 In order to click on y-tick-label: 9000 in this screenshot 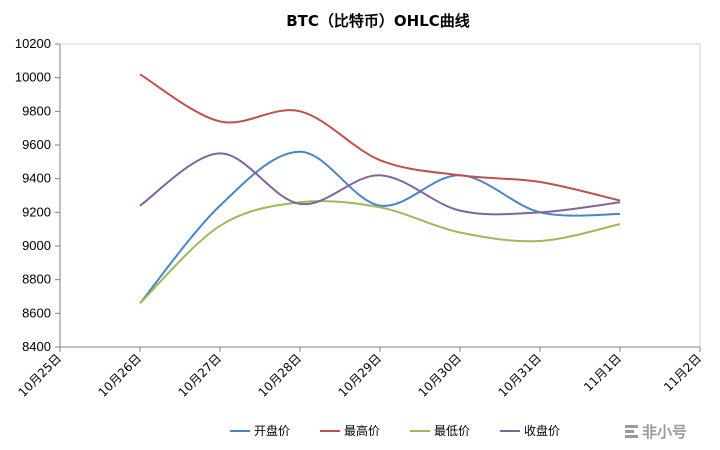, I will do `click(36, 245)`.